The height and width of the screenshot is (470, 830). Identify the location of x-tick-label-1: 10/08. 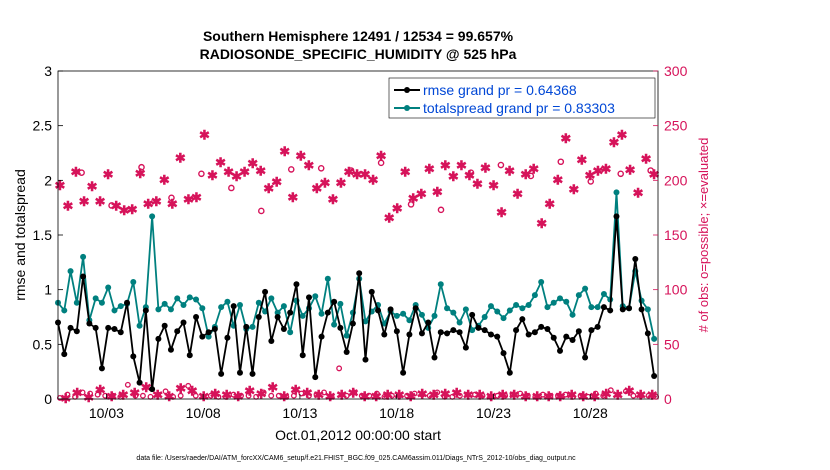
(203, 413).